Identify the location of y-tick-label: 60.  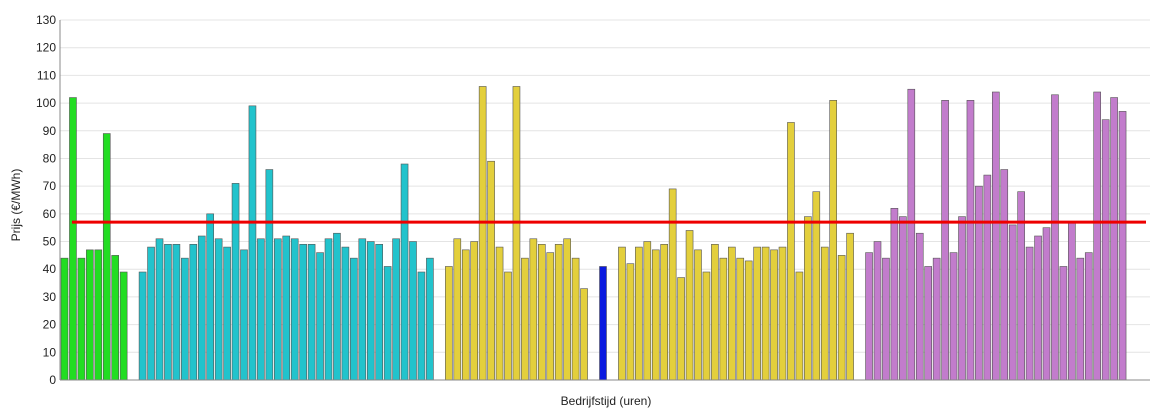
(50, 214).